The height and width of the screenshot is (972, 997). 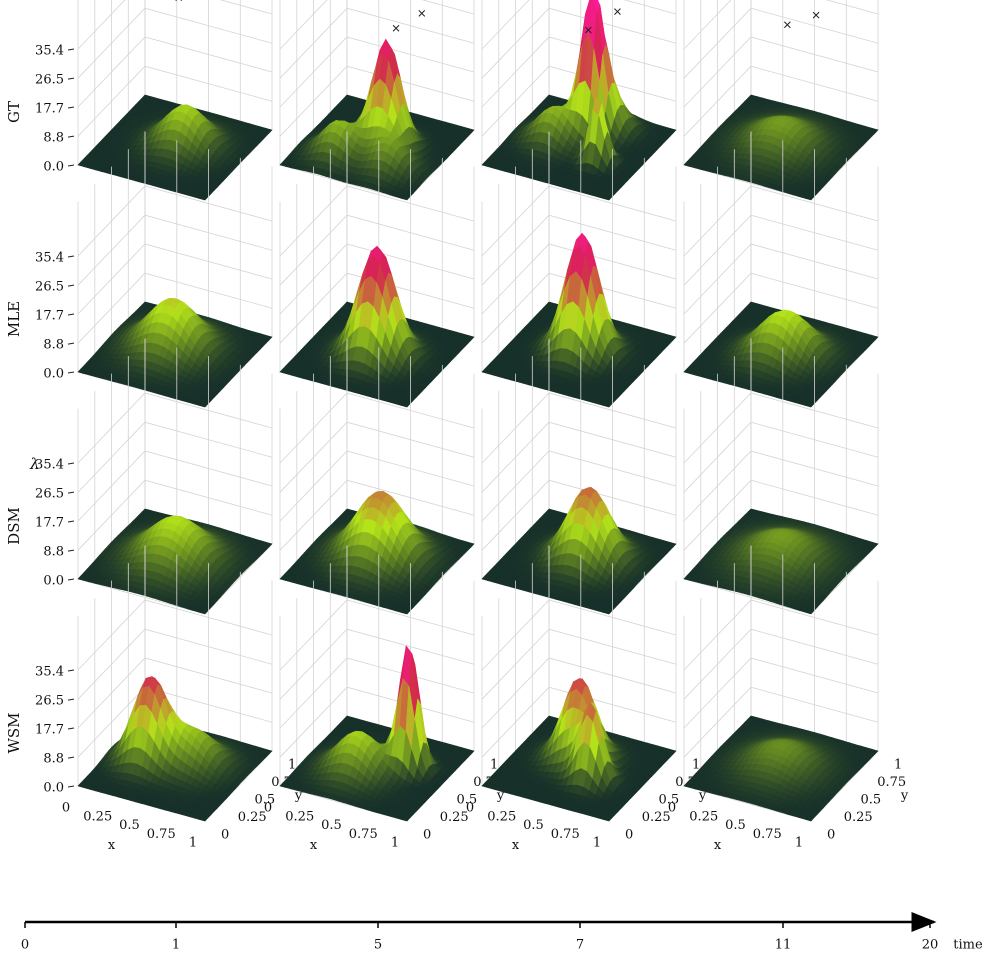 What do you see at coordinates (34, 464) in the screenshot?
I see `z-axis-label: λ` at bounding box center [34, 464].